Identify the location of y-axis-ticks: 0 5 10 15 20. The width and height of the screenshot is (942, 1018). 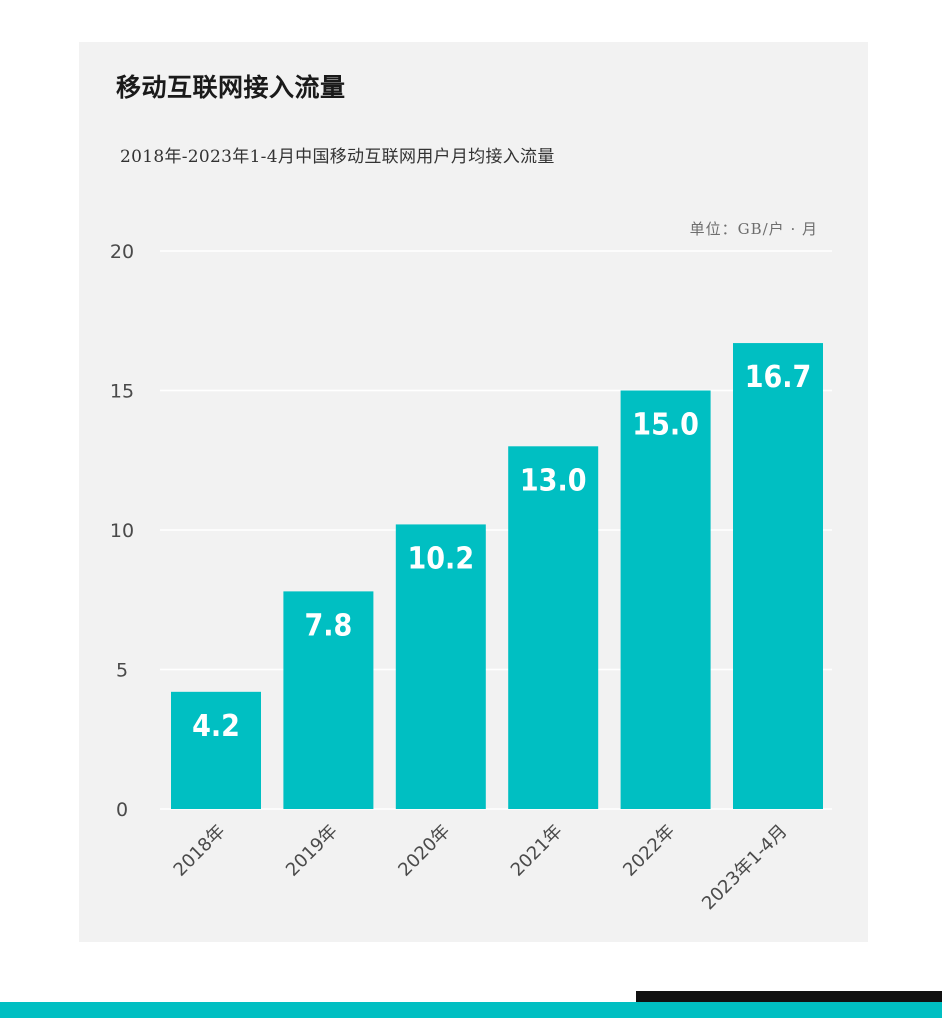
(122, 531).